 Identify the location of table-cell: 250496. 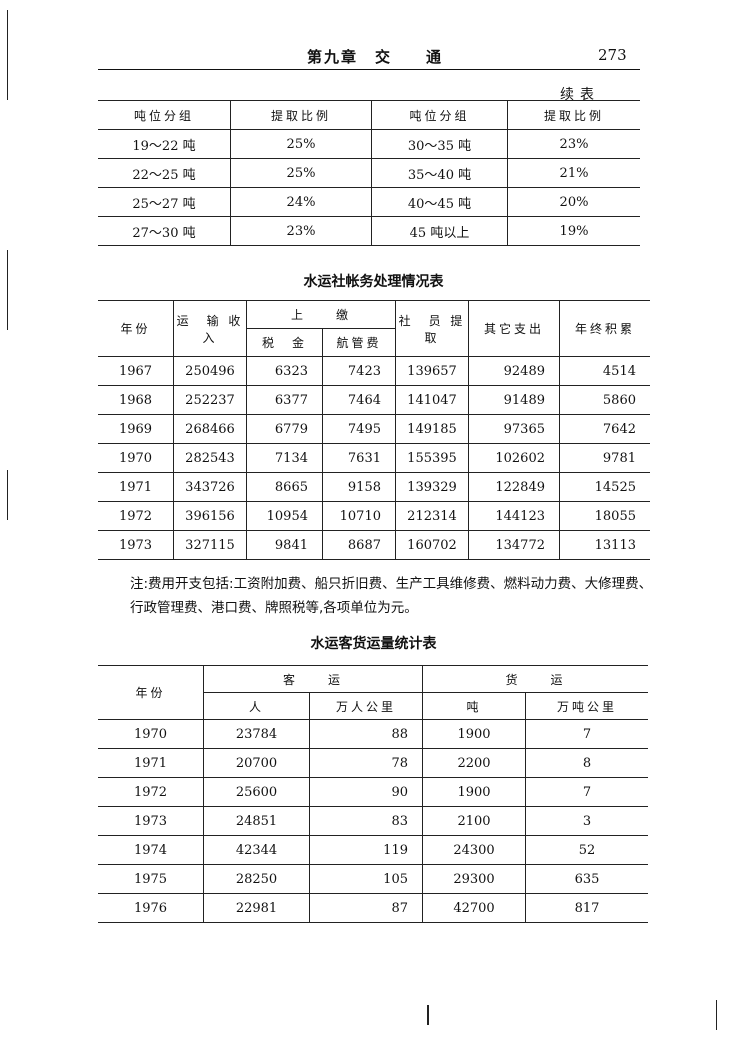
(210, 371).